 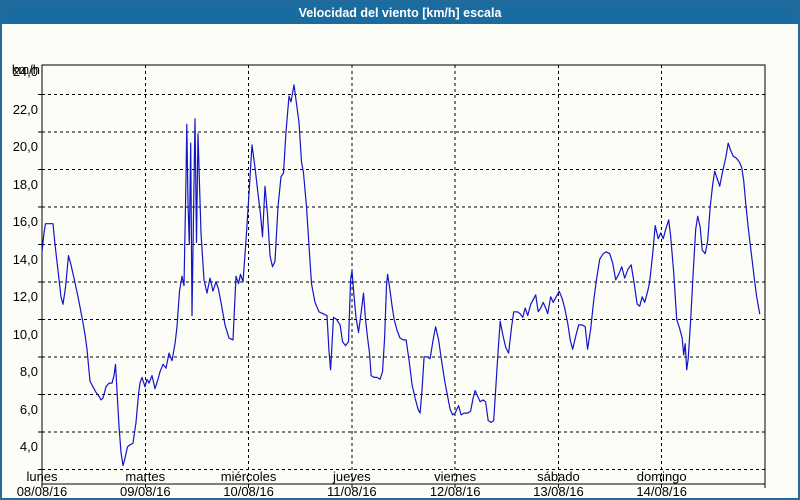 I want to click on x-axis-day-date-label: 13/08/16, so click(x=558, y=491).